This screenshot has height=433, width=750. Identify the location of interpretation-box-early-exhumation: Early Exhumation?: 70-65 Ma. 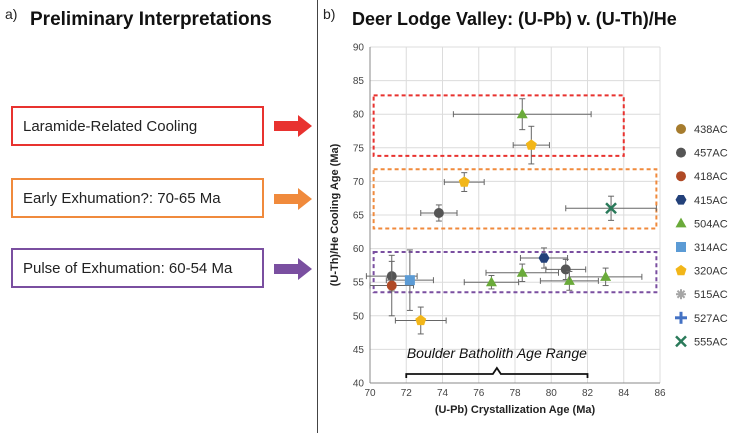
(137, 198).